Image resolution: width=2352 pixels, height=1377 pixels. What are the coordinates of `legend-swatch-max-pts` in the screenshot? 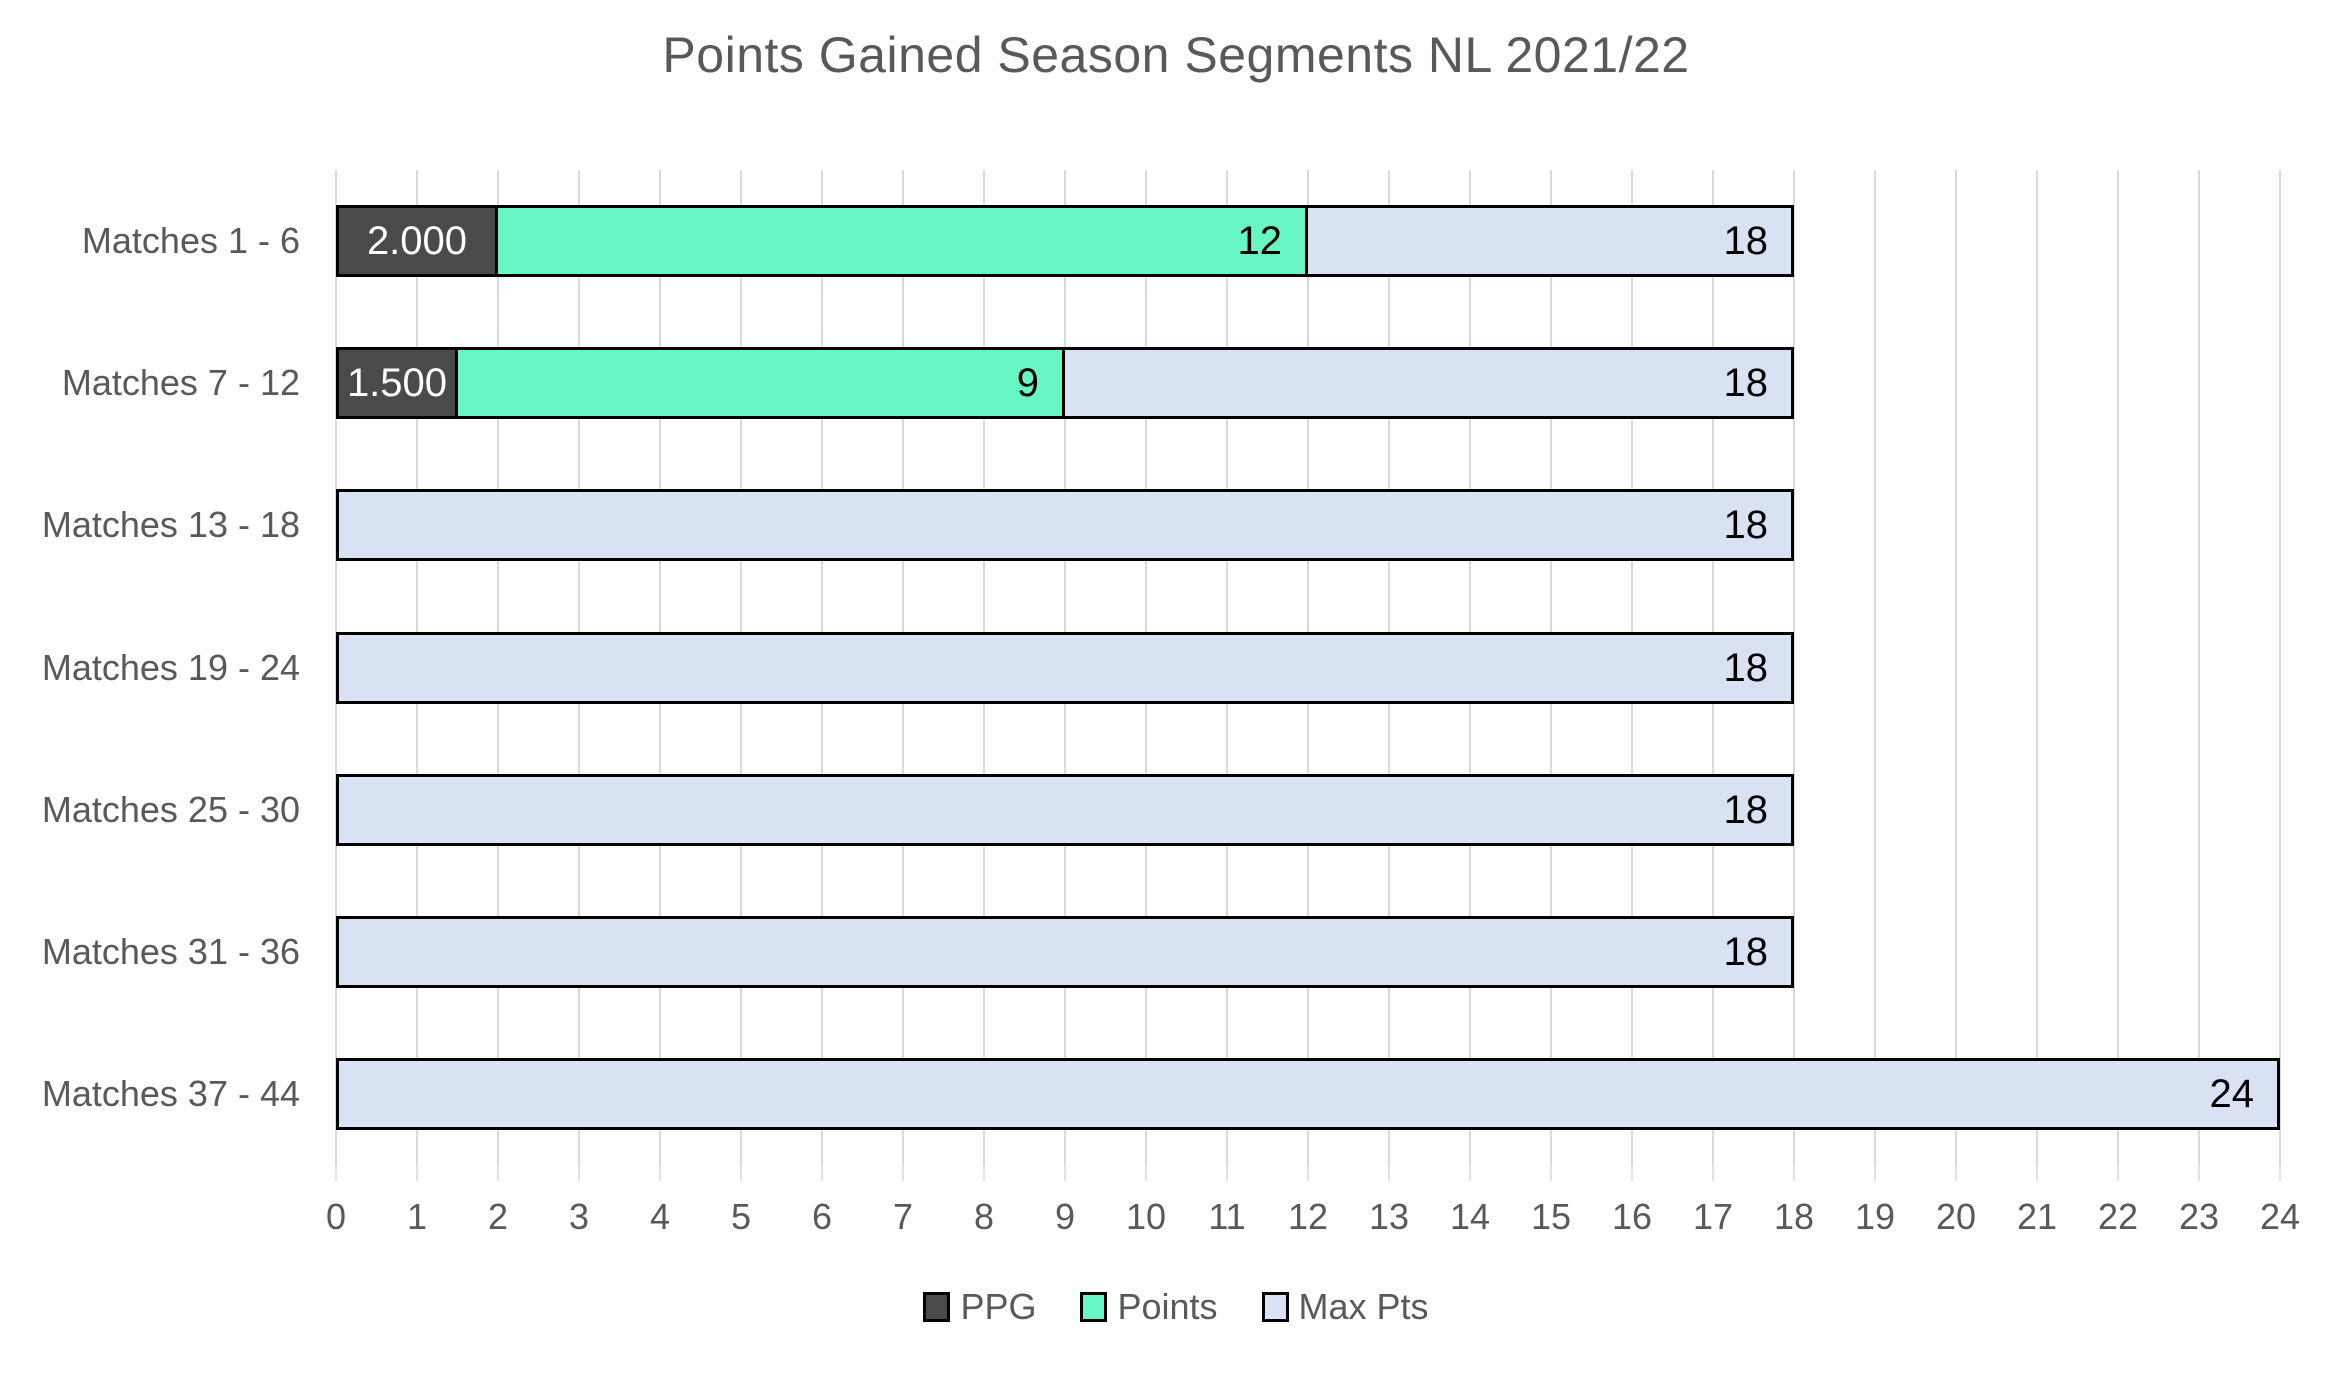 It's located at (1275, 1307).